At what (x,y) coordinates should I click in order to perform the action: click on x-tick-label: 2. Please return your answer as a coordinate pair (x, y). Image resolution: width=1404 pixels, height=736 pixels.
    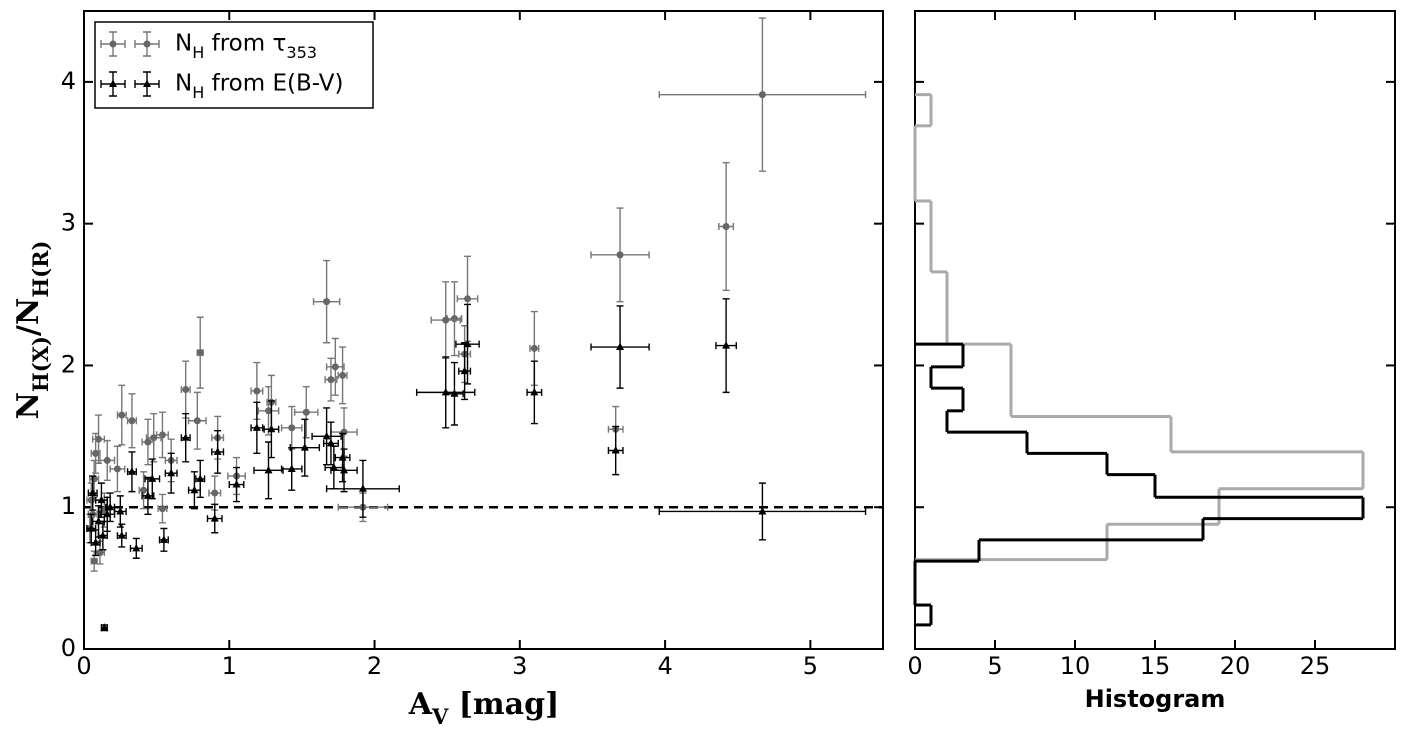
    Looking at the image, I should click on (374, 666).